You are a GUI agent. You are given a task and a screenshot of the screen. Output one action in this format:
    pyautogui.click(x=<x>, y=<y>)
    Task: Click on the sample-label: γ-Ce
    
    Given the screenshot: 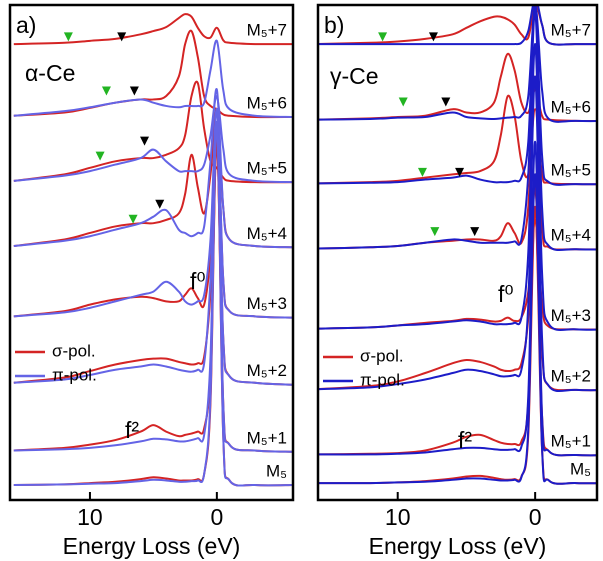 What is the action you would take?
    pyautogui.click(x=354, y=76)
    